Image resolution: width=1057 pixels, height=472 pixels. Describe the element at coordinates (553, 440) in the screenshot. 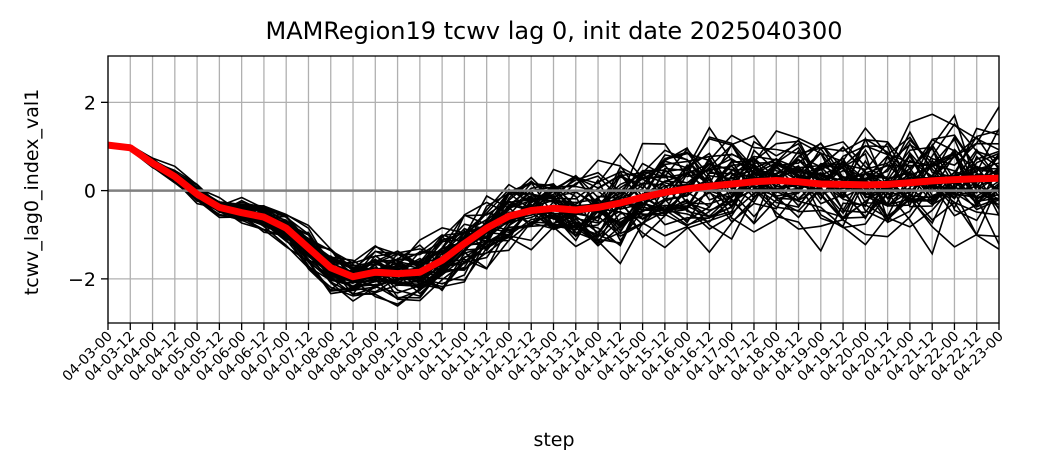

I see `x-axis-label: step` at that location.